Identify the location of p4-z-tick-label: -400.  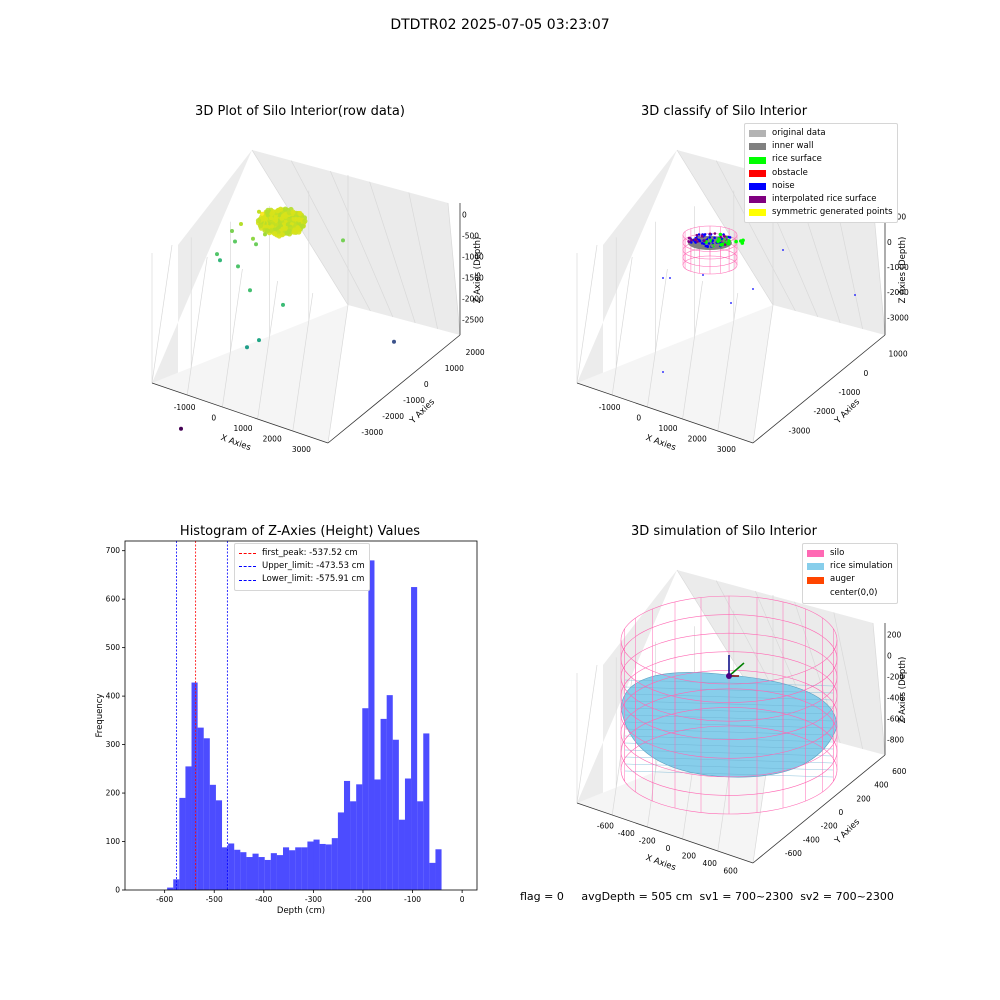
(895, 698).